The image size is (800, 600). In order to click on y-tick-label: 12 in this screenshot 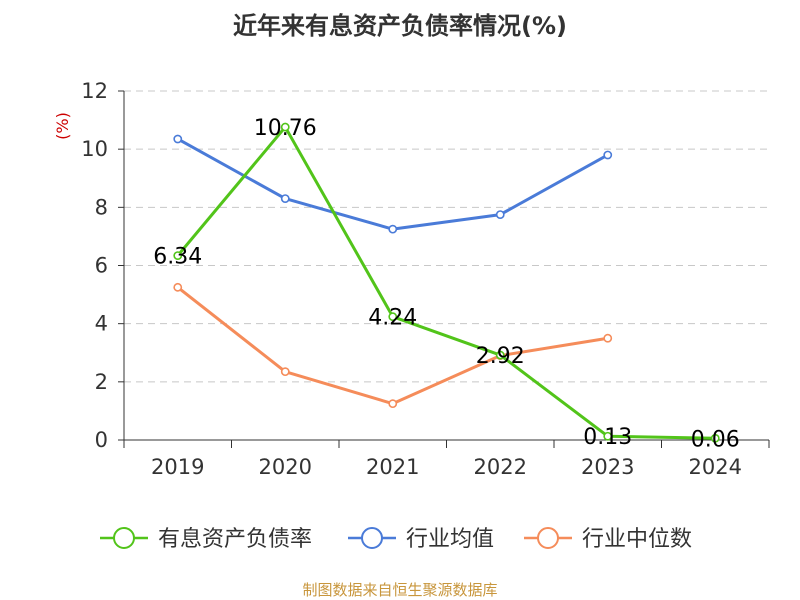, I will do `click(94, 91)`.